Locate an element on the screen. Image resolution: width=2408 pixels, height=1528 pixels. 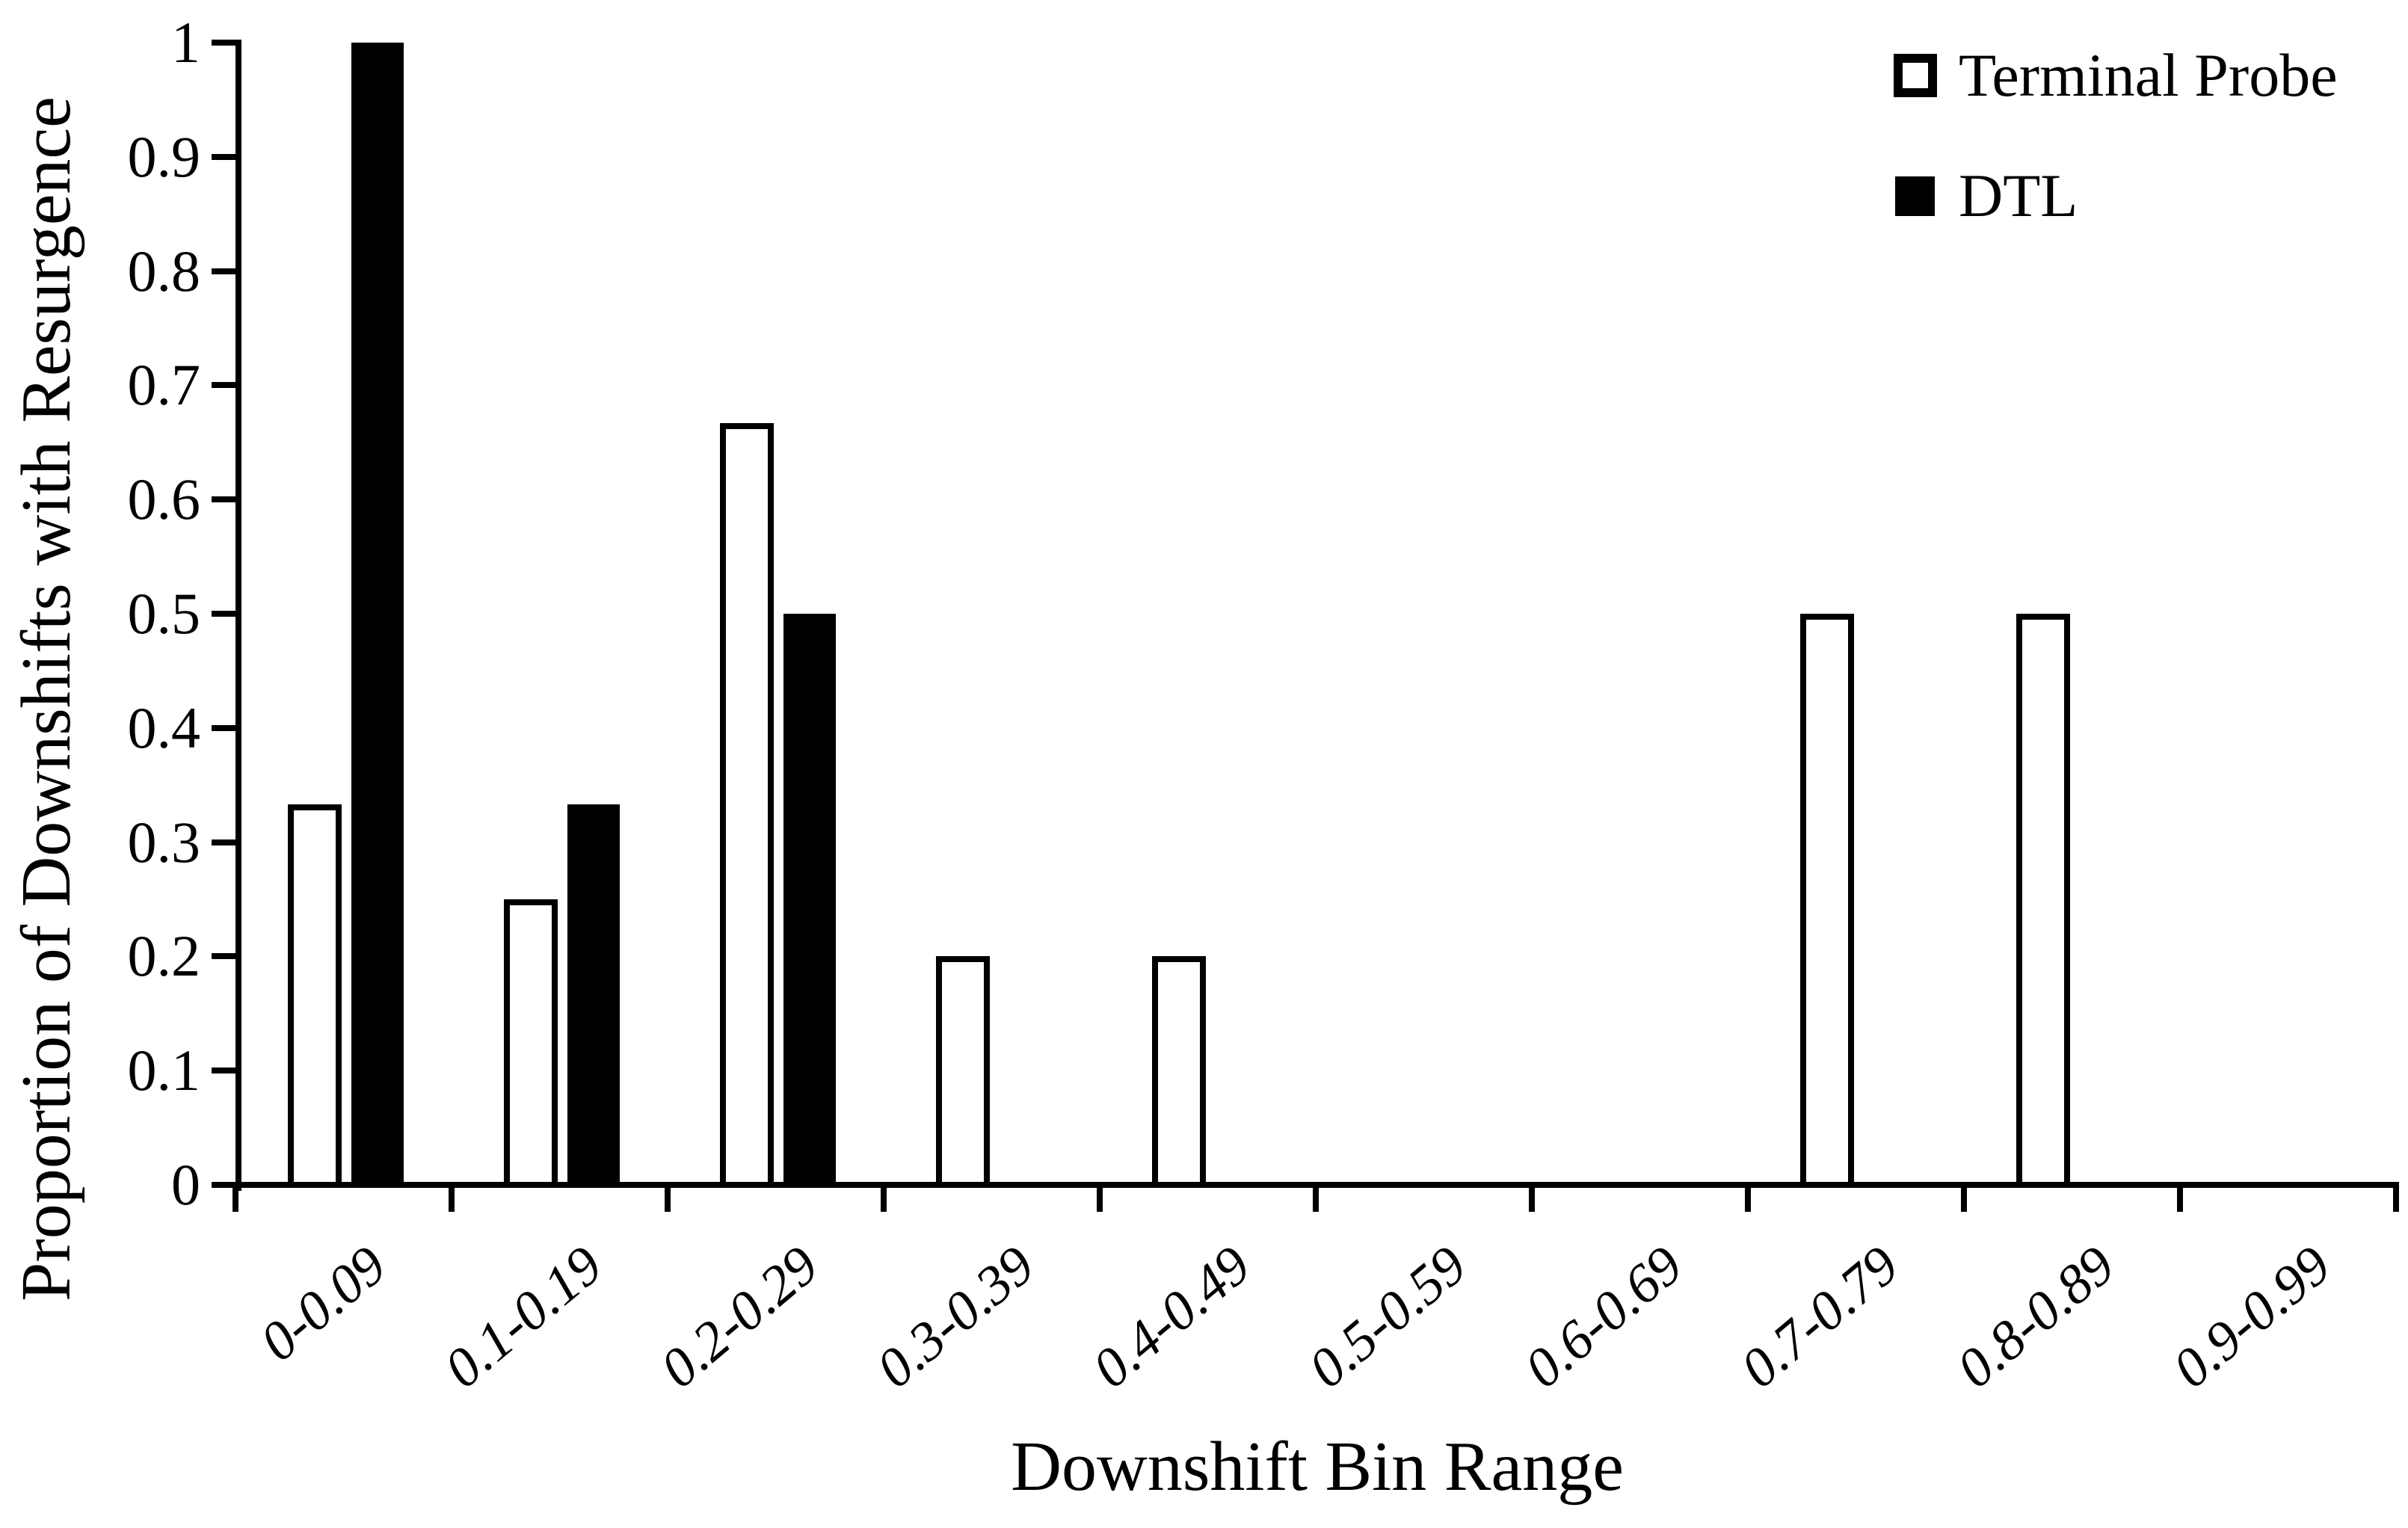
legend-swatch-terminal-probe is located at coordinates (1916, 75).